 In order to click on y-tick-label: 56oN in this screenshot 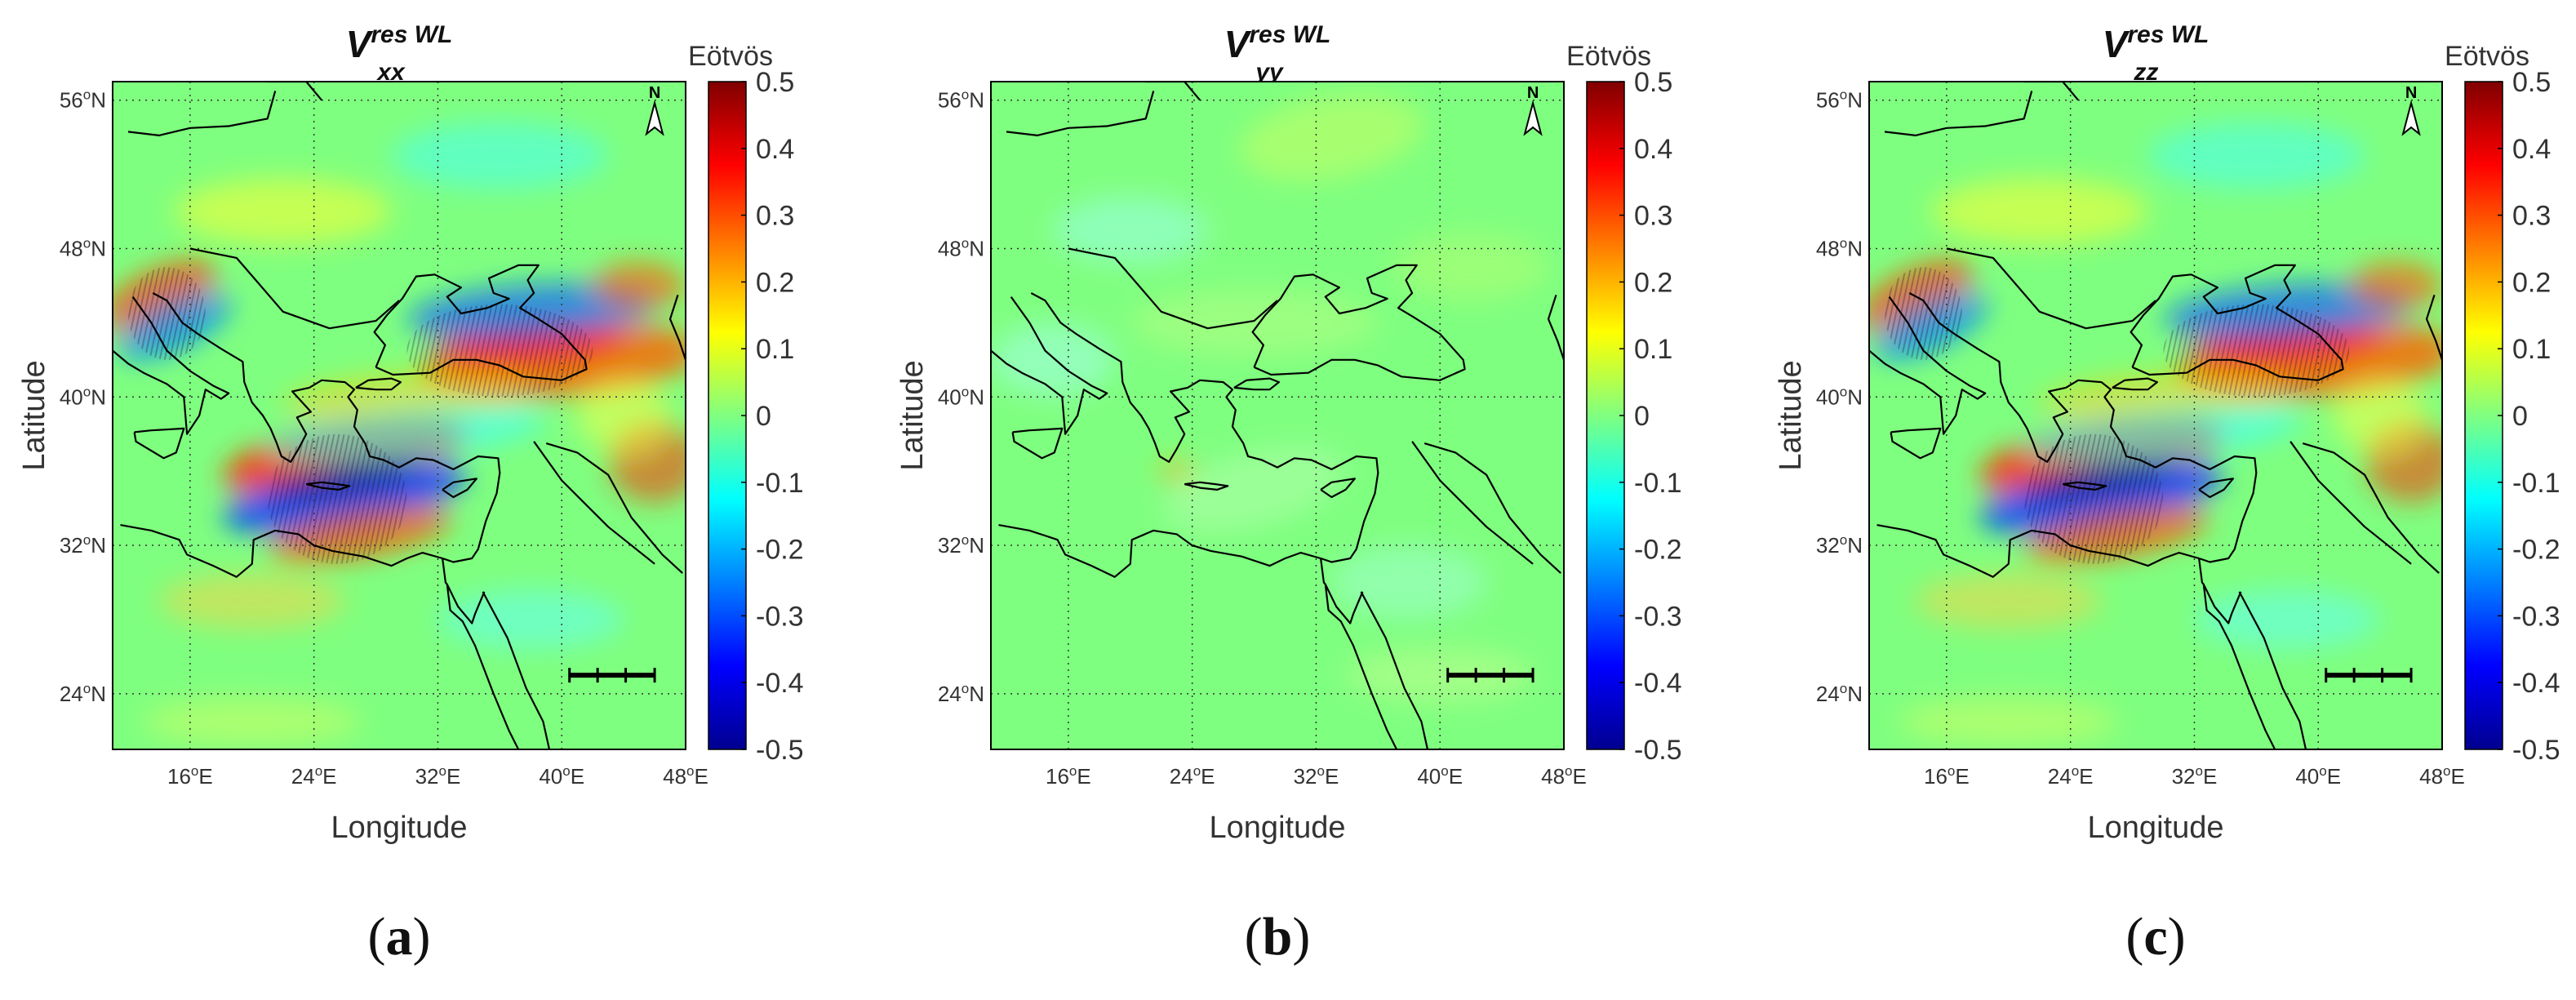, I will do `click(961, 100)`.